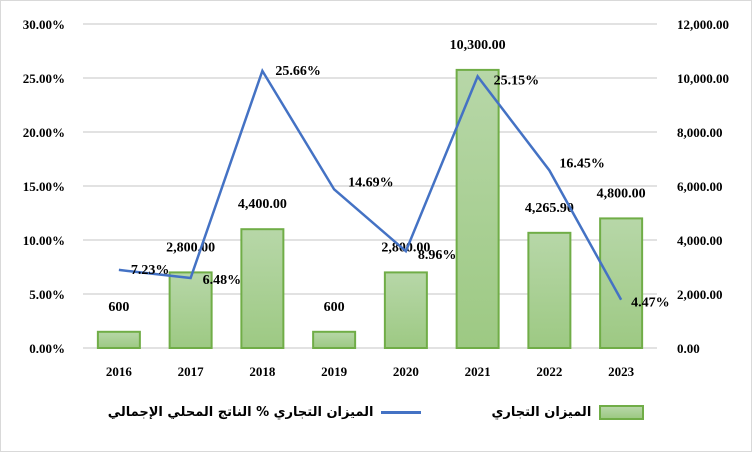  Describe the element at coordinates (44, 132) in the screenshot. I see `left-tick-label: 20.00%` at that location.